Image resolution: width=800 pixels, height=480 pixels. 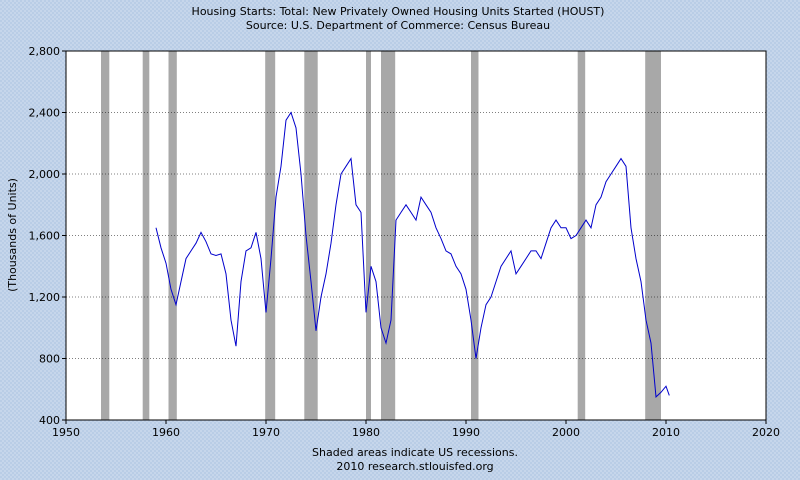 I want to click on recession-note: Shaded areas indicate US recessions., so click(x=415, y=452).